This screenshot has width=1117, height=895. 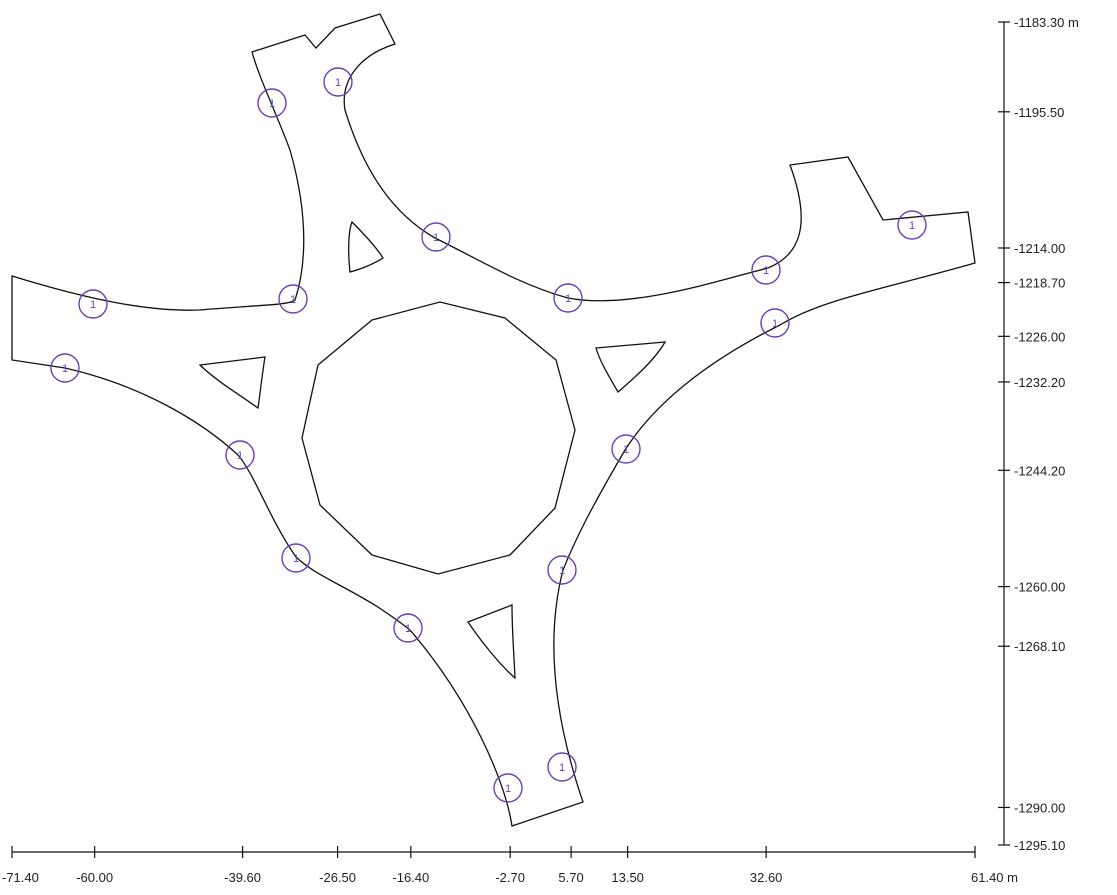 What do you see at coordinates (232, 383) in the screenshot?
I see `splitter-island-west` at bounding box center [232, 383].